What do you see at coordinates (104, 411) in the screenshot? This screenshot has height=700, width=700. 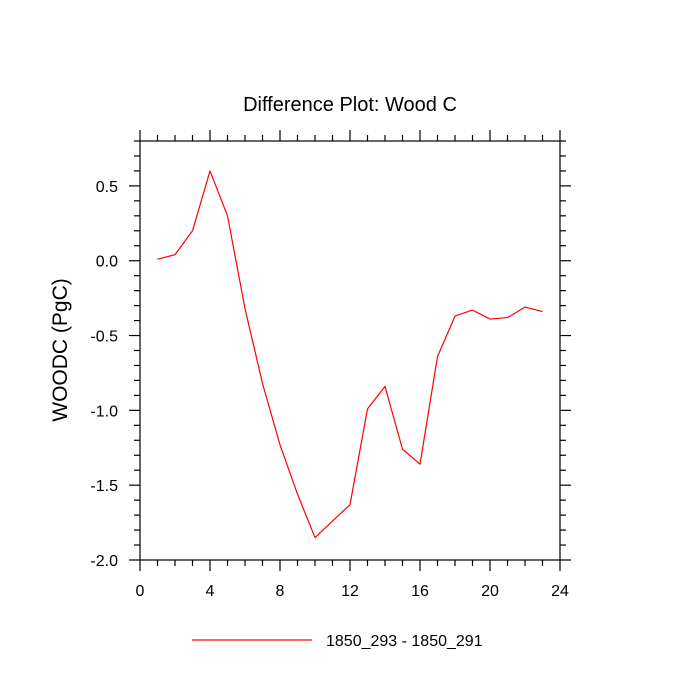 I see `y-tick-label: -1.0` at bounding box center [104, 411].